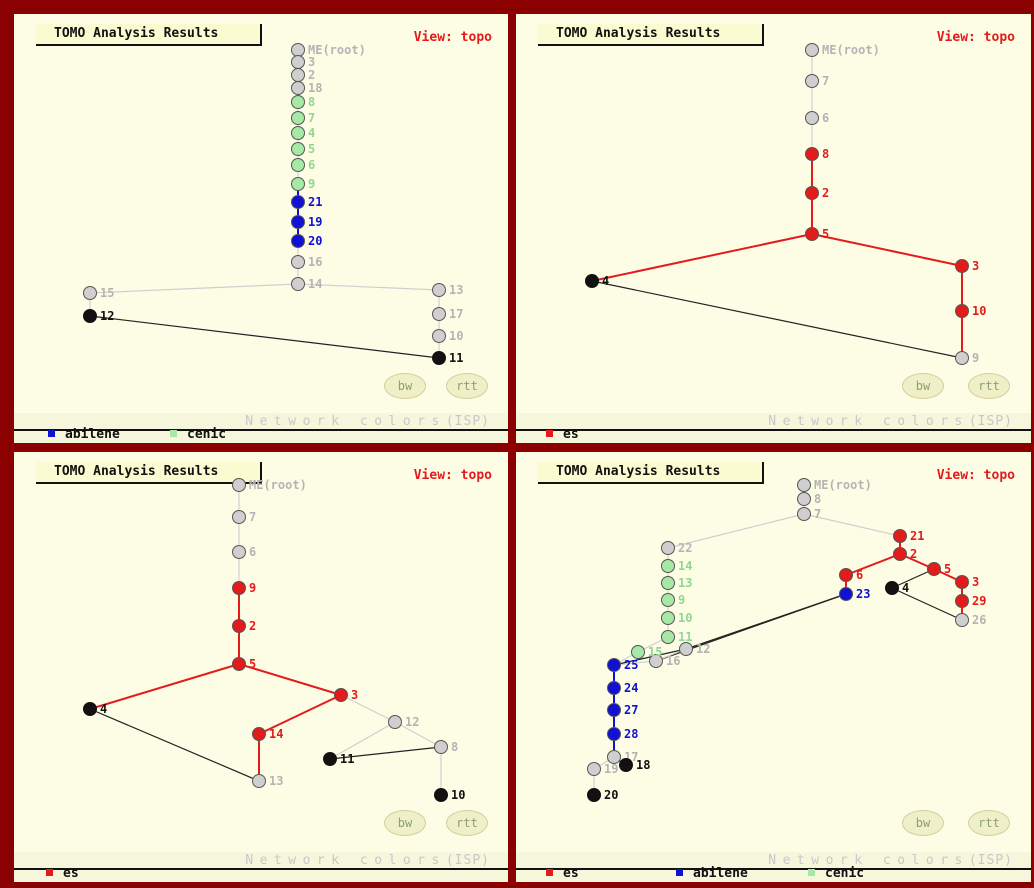 Image resolution: width=1034 pixels, height=888 pixels. What do you see at coordinates (989, 823) in the screenshot?
I see `rtt-button: rtt` at bounding box center [989, 823].